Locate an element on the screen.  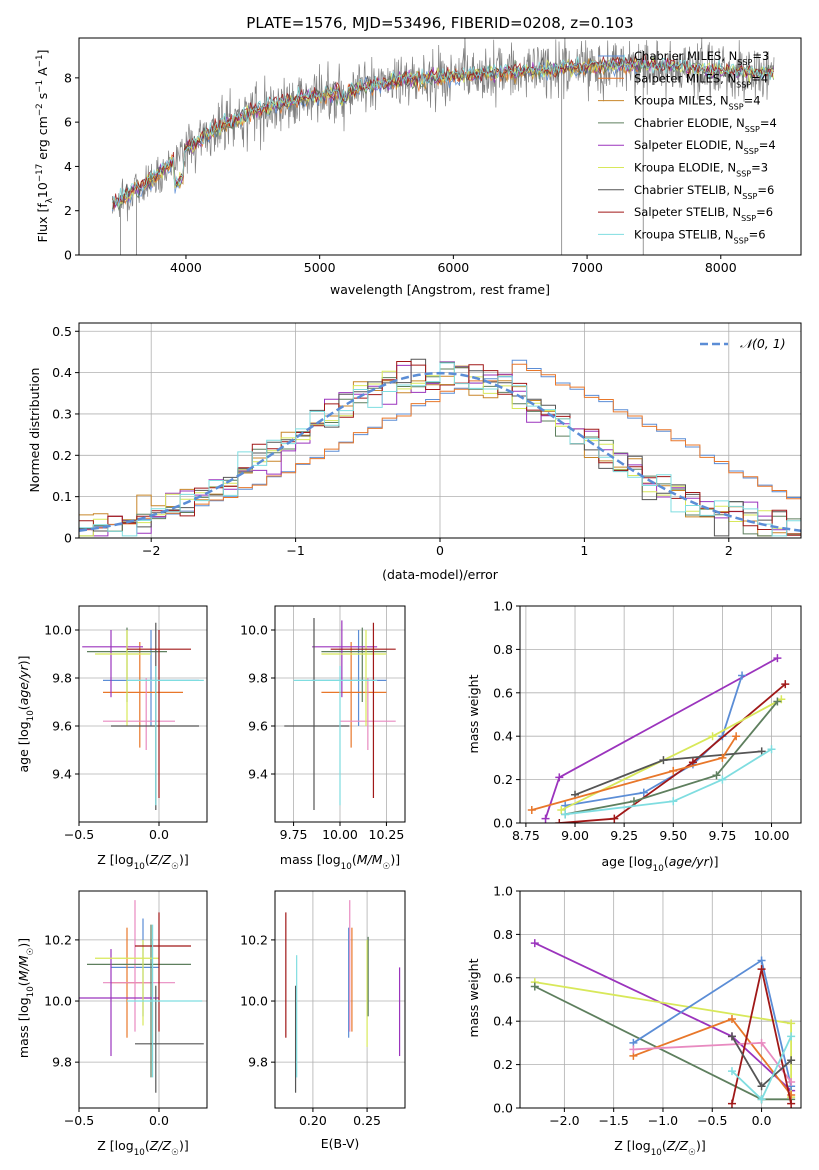
weight-line-salpeter-stelib is located at coordinates (672, 753).